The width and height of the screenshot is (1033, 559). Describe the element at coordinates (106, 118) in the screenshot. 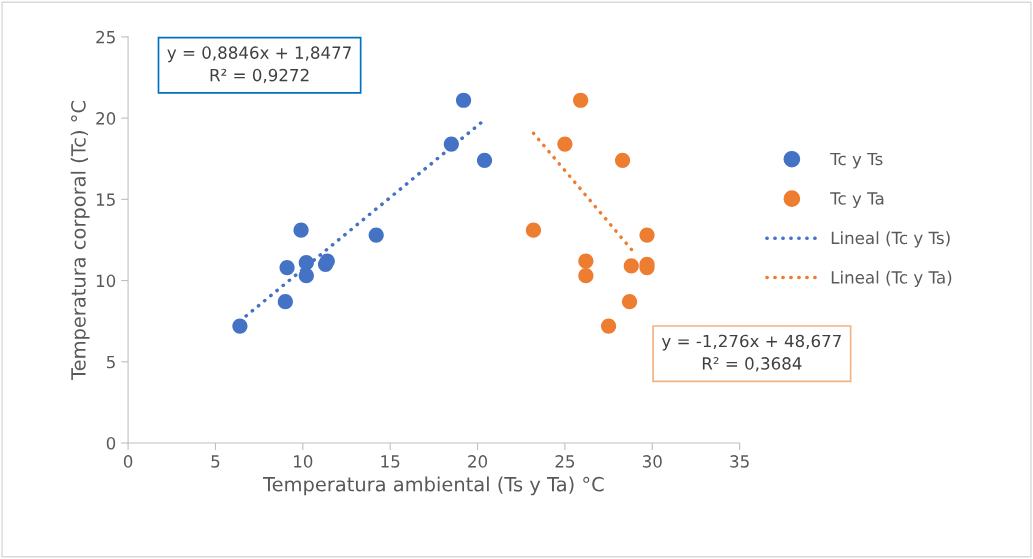

I see `y-tick-label: 20` at that location.